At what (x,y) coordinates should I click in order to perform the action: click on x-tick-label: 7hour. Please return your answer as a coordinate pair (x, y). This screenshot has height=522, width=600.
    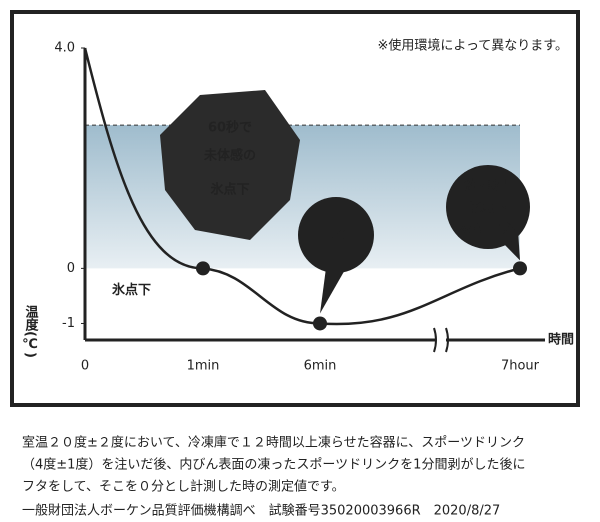
    Looking at the image, I should click on (520, 366).